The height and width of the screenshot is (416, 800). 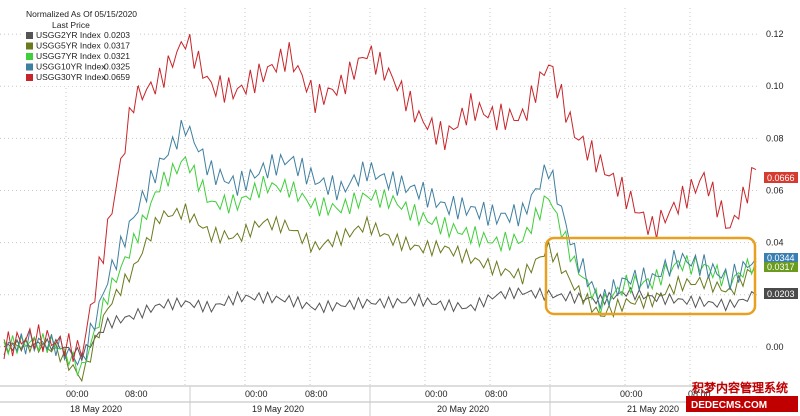 I want to click on y-tick-label: 0.06, so click(x=775, y=190).